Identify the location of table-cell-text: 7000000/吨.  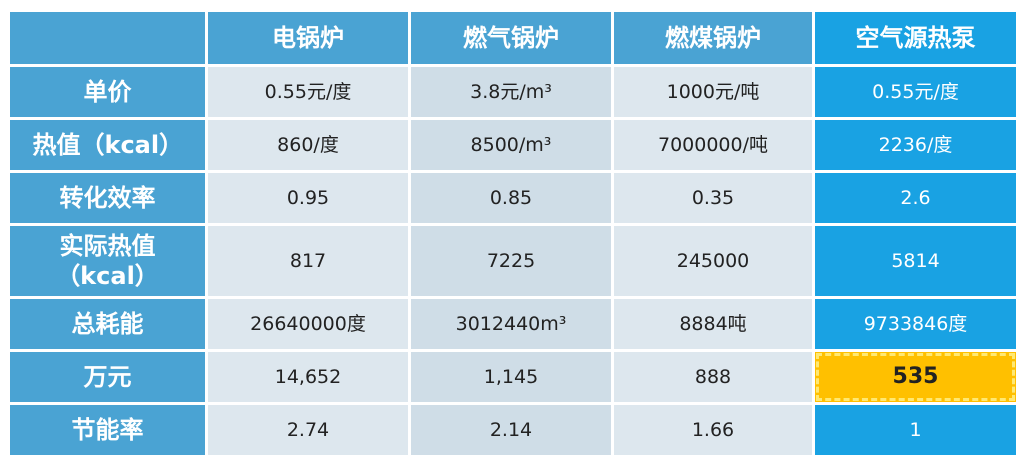
(713, 145).